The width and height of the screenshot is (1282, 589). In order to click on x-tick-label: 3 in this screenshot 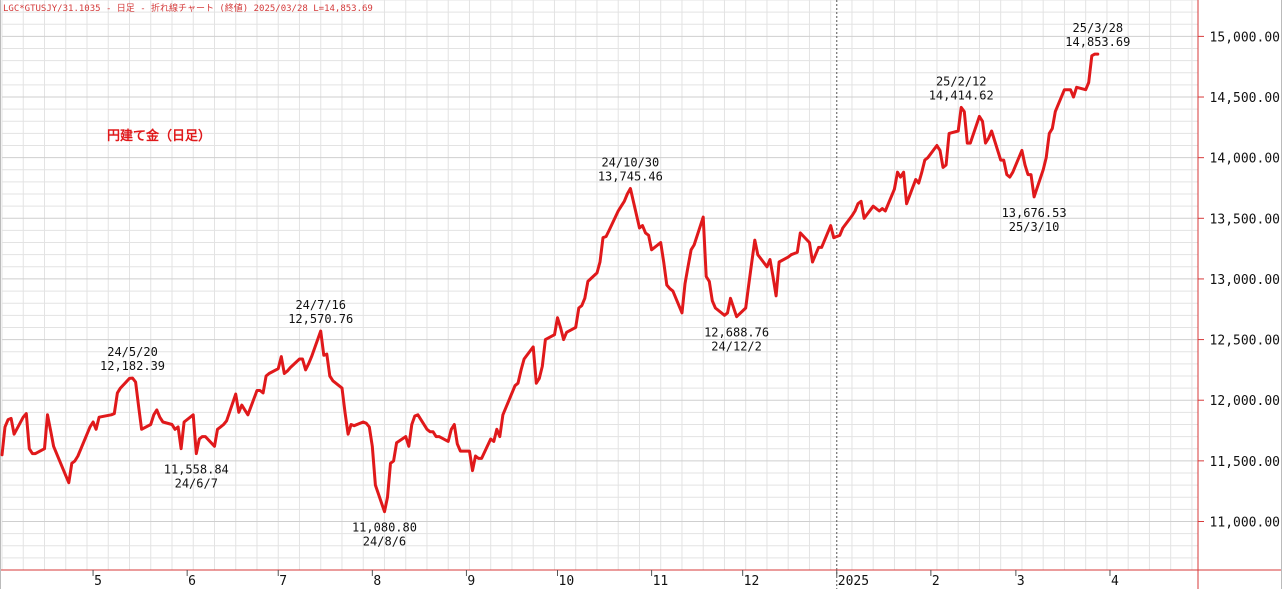, I will do `click(1021, 581)`.